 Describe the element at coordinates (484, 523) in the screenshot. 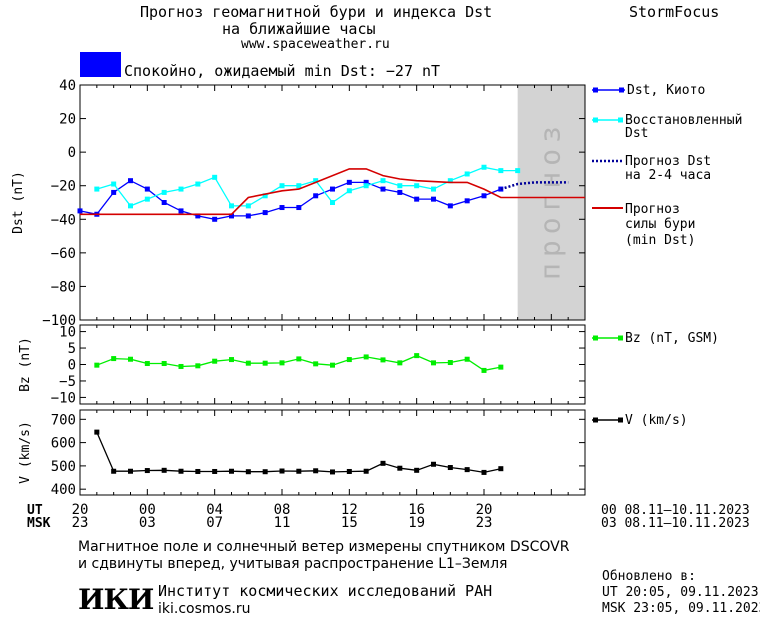

I see `msk-tick-label: 23` at that location.